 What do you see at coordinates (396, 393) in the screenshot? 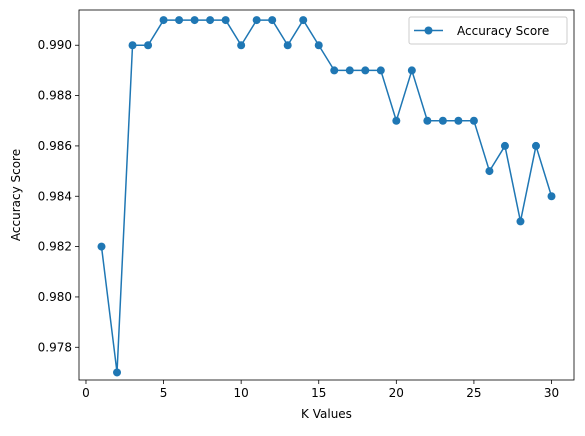
I see `x-tick-label: 20` at bounding box center [396, 393].